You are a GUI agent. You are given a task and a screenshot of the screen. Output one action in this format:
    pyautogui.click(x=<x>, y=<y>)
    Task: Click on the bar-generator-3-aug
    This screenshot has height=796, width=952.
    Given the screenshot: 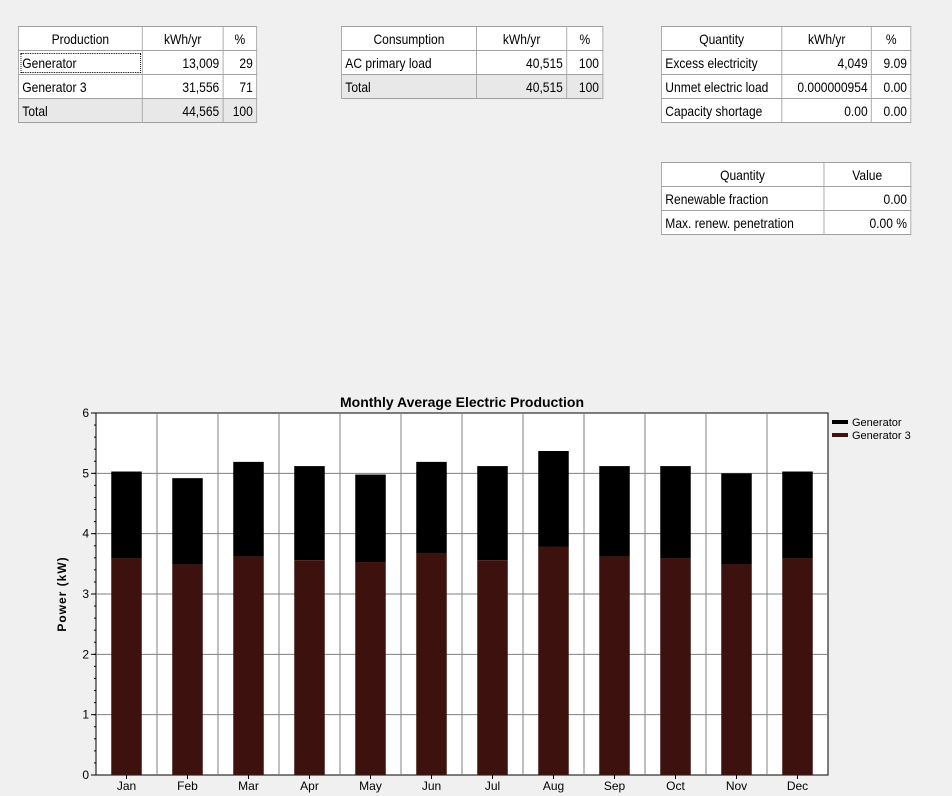 What is the action you would take?
    pyautogui.click(x=553, y=660)
    